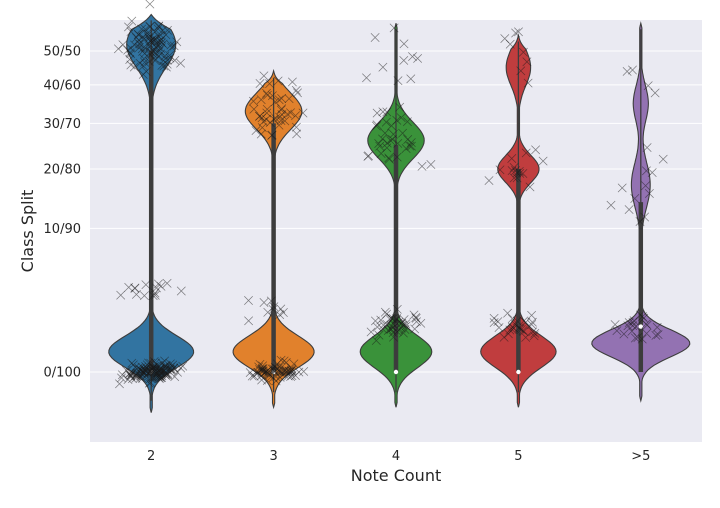 This screenshot has width=720, height=508. I want to click on x-tick-label: 2, so click(151, 456).